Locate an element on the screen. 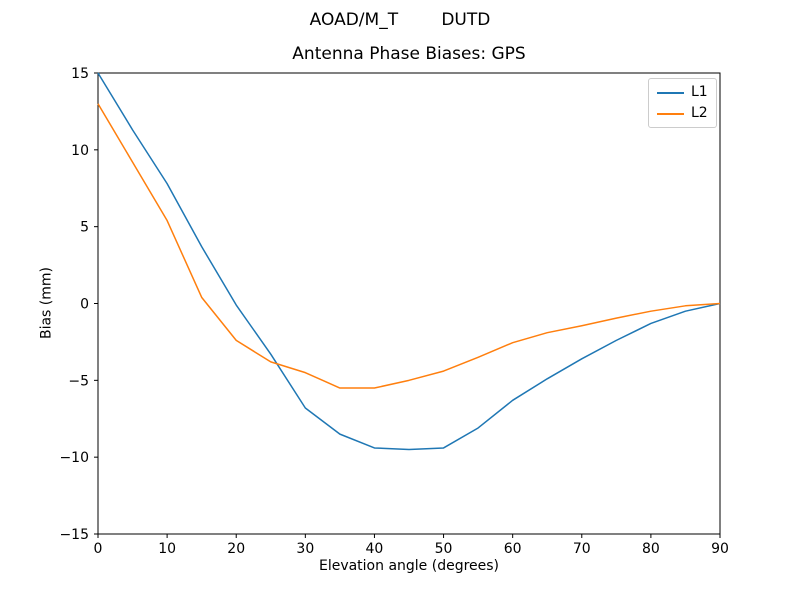  chart-title: Antenna Phase Biases: GPS is located at coordinates (409, 54).